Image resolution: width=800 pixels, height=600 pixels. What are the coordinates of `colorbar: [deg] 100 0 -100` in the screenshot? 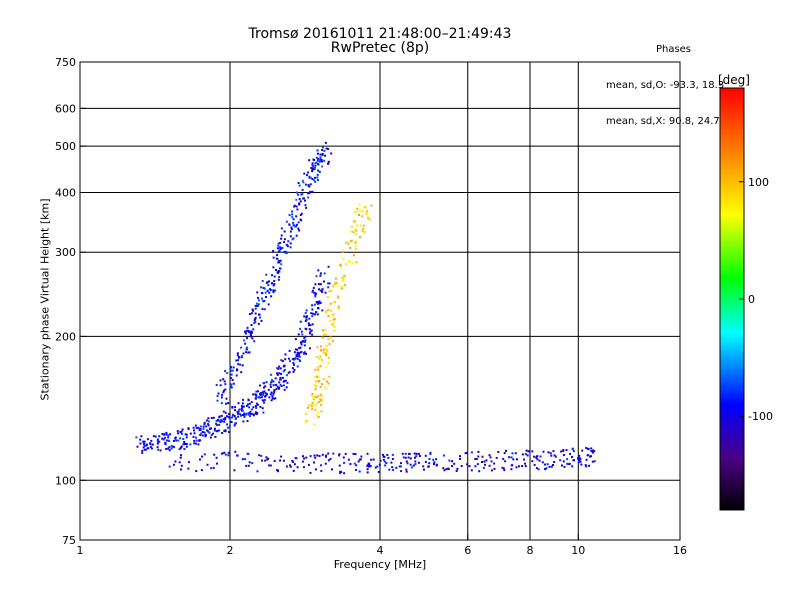 It's located at (745, 292).